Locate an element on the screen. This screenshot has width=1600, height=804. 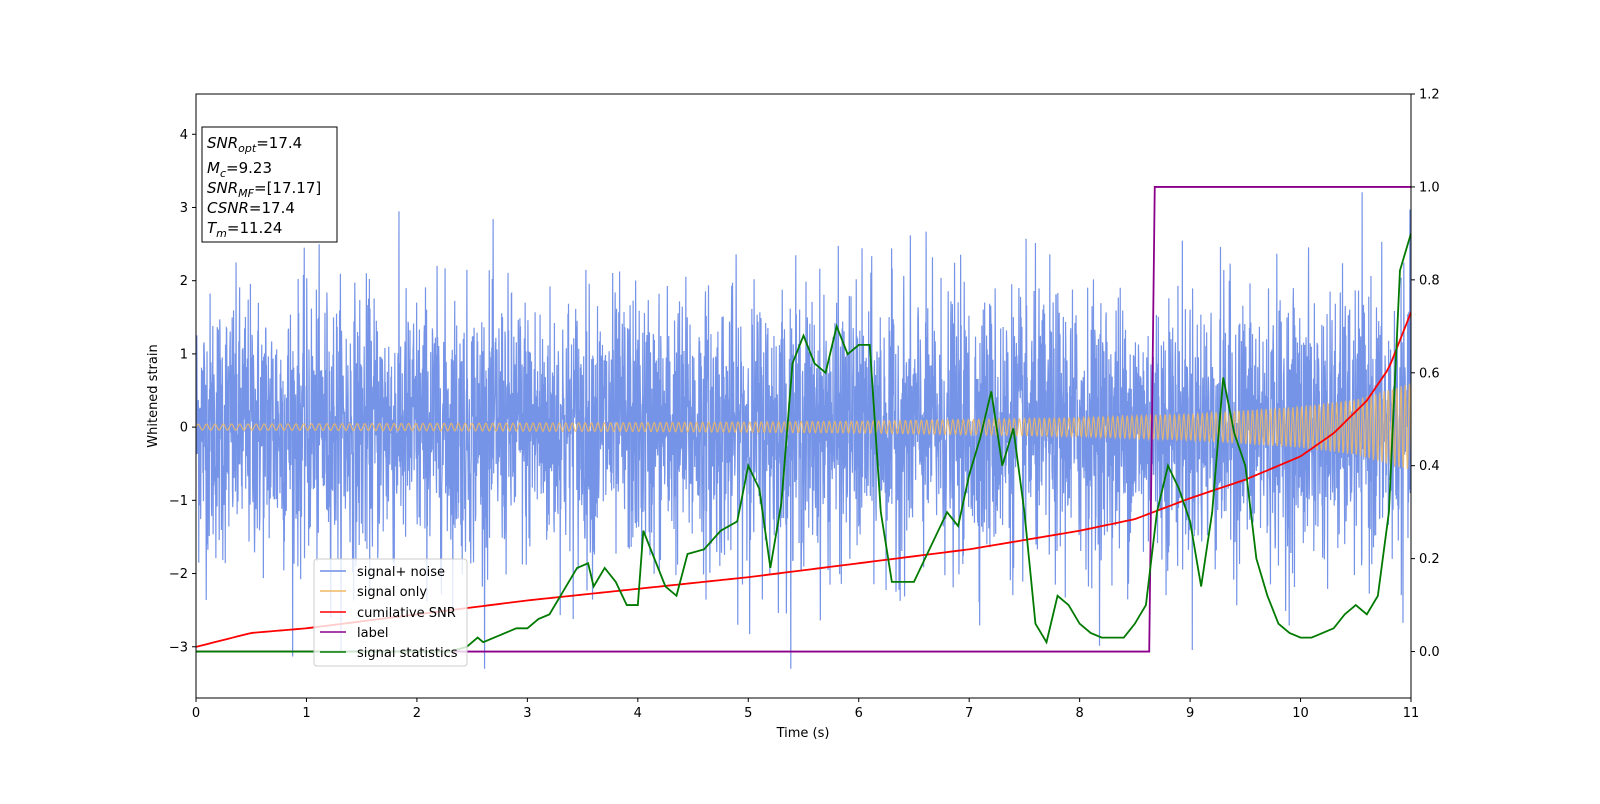
y-tick-label: 2 is located at coordinates (184, 281).